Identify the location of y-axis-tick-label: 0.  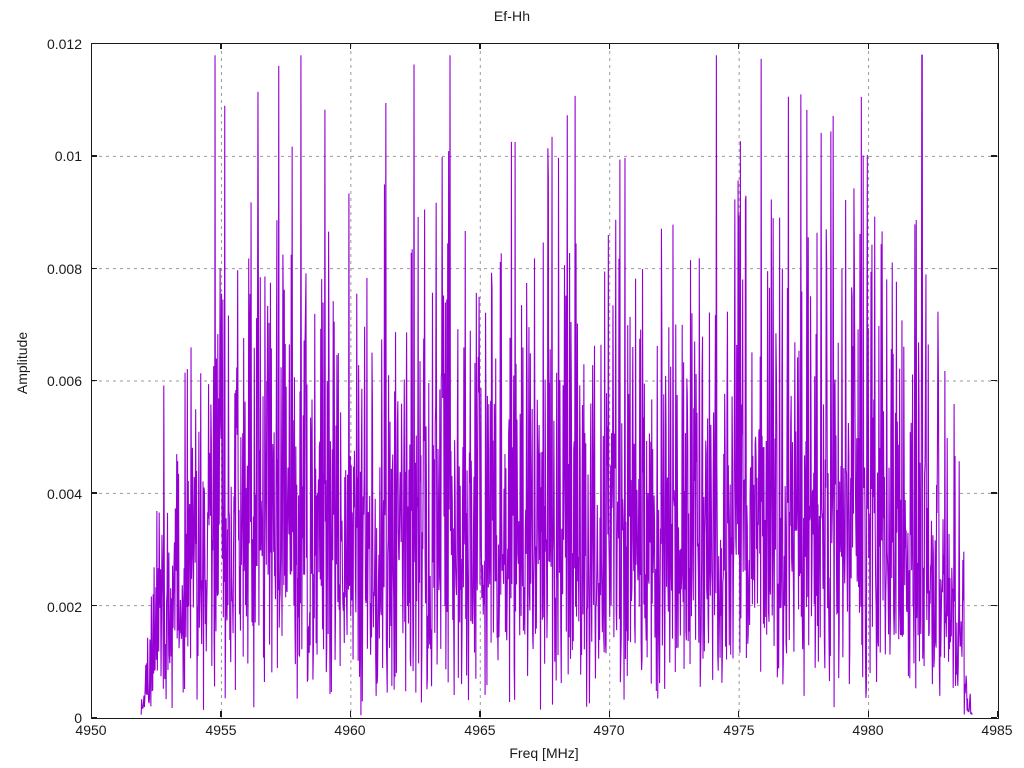
(78, 718).